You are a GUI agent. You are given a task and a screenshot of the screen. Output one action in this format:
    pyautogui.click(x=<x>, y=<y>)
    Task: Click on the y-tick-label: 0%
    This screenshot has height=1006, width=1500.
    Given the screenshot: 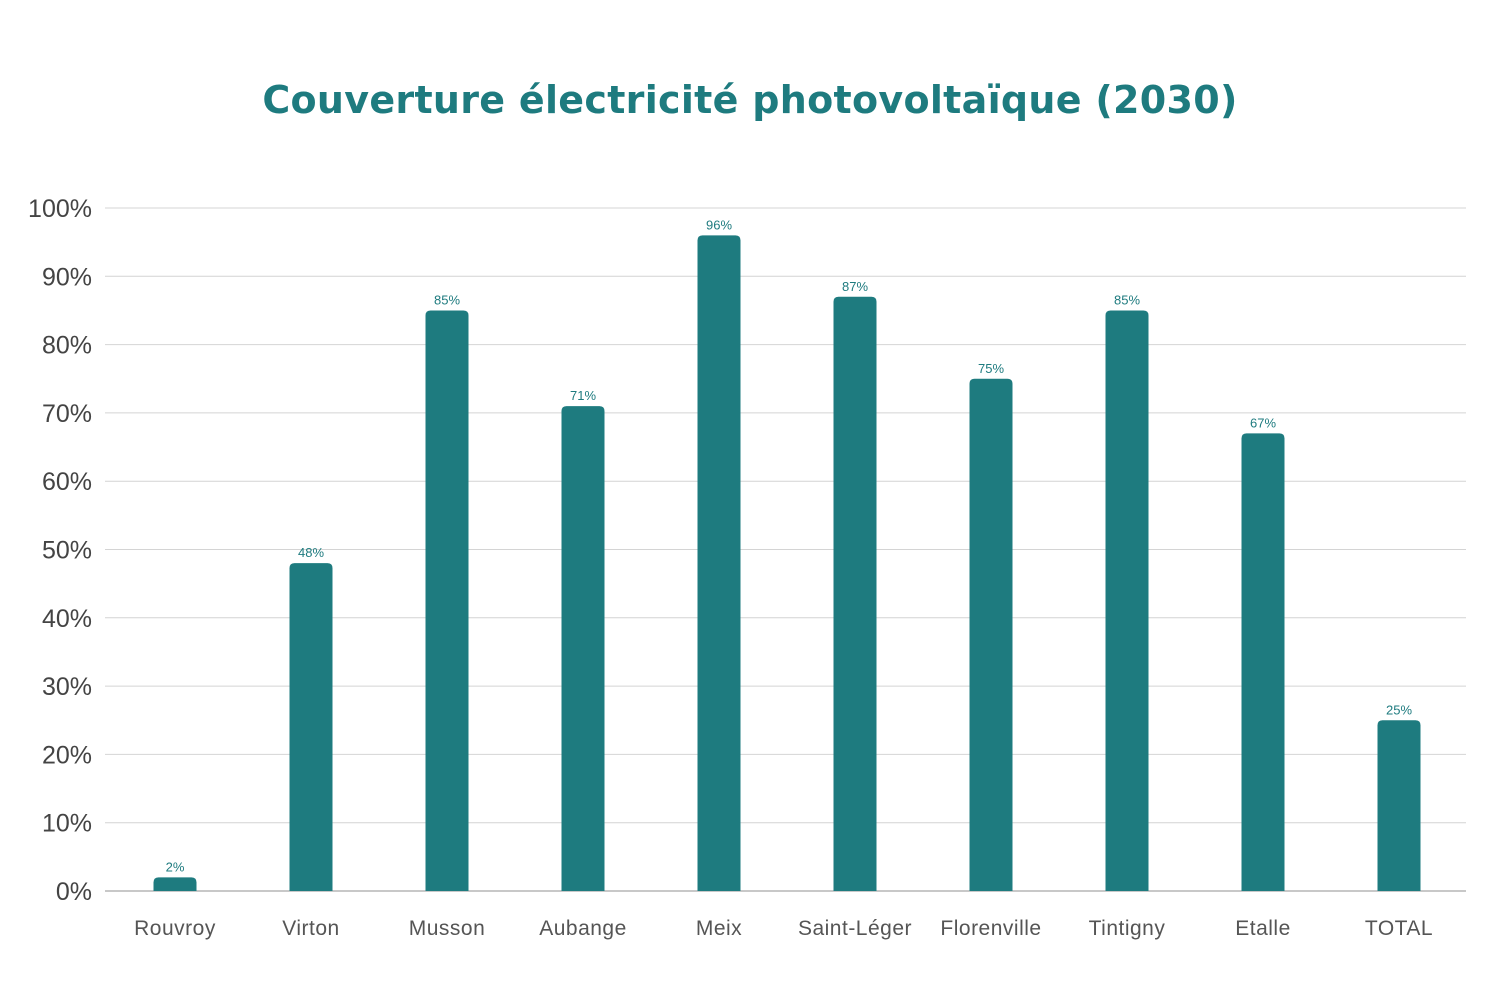 What is the action you would take?
    pyautogui.click(x=74, y=892)
    